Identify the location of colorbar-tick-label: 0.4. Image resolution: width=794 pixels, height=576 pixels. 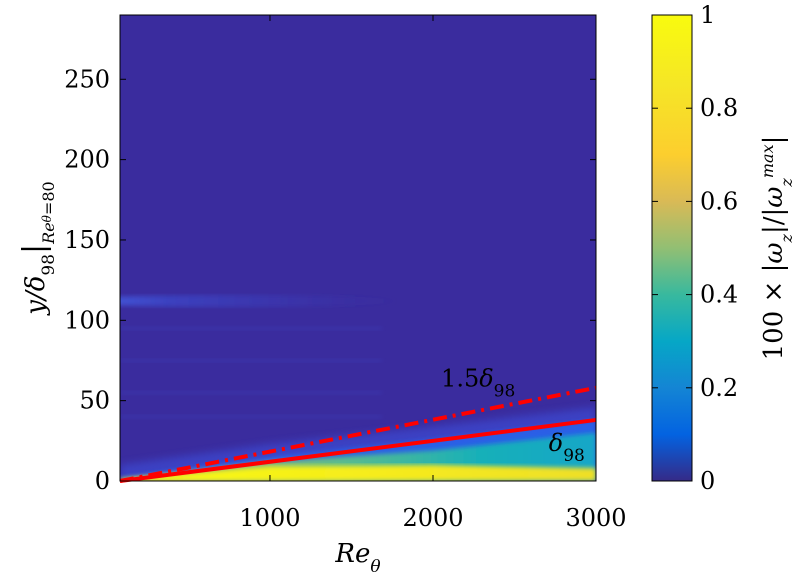
(719, 295).